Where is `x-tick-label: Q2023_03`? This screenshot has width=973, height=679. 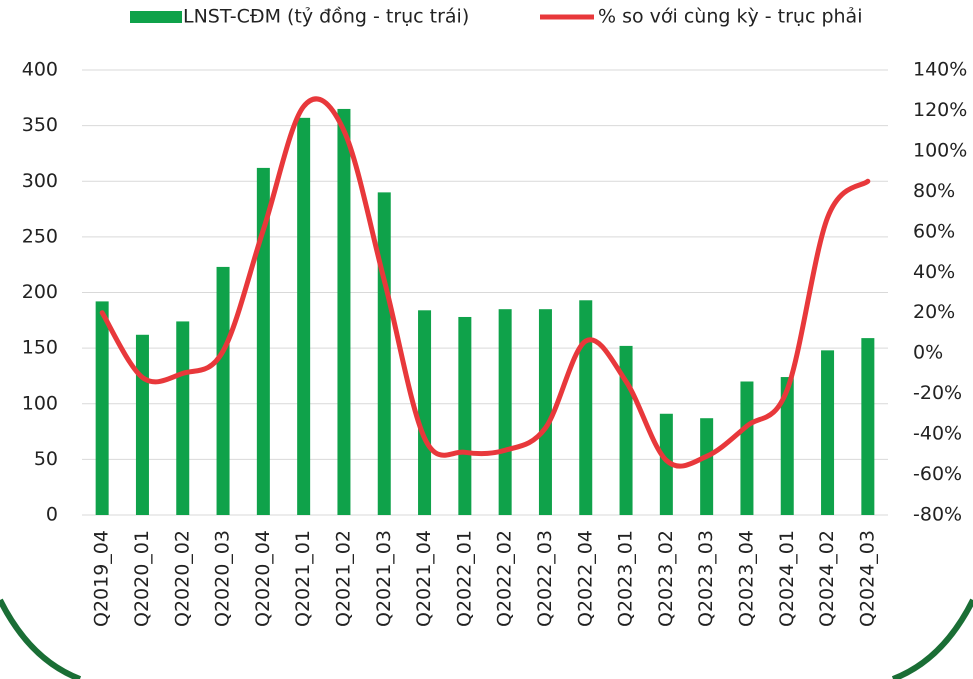 x-tick-label: Q2023_03 is located at coordinates (706, 578).